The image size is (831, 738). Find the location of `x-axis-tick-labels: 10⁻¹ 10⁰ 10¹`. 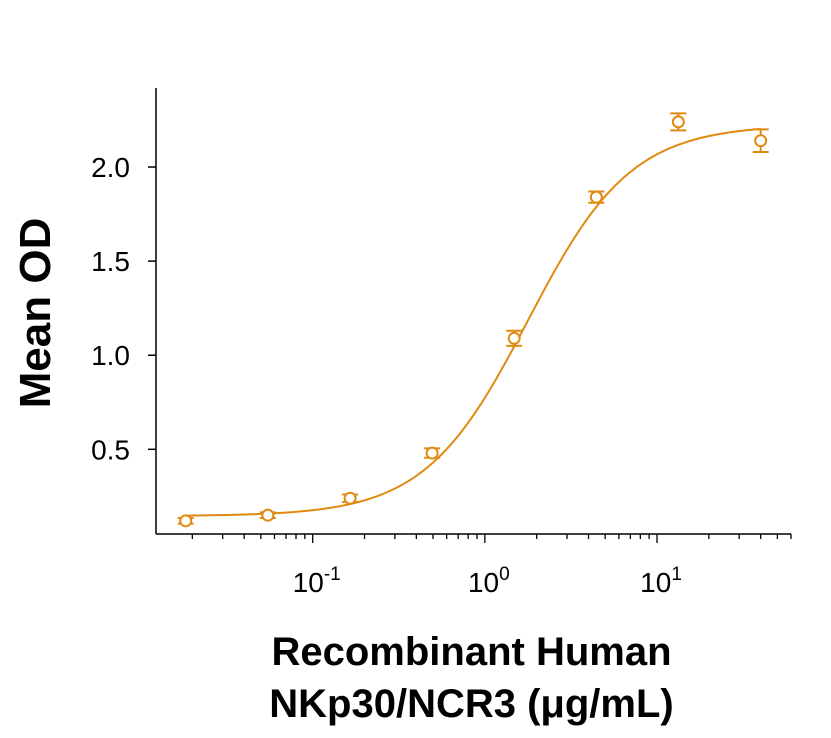

x-axis-tick-labels: 10⁻¹ 10⁰ 10¹ is located at coordinates (487, 581).